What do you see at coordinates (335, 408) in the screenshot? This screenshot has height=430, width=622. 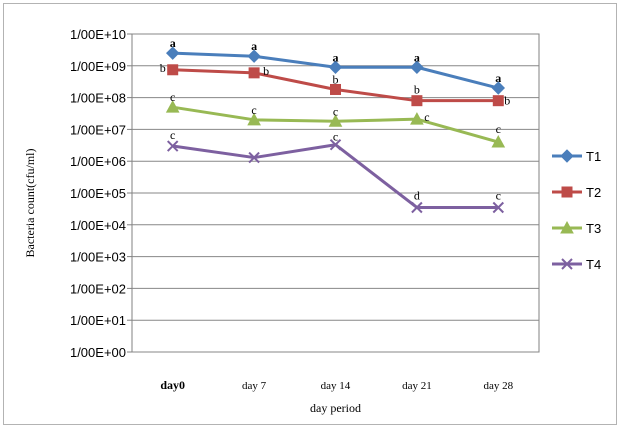 I see `x-axis-title: day period` at bounding box center [335, 408].